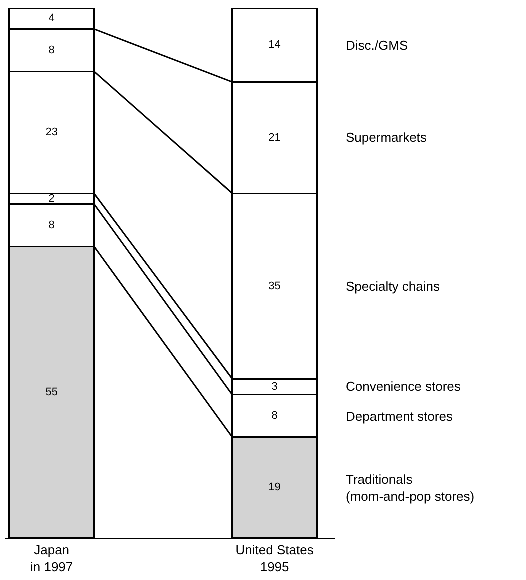 Image resolution: width=526 pixels, height=580 pixels. Describe the element at coordinates (275, 386) in the screenshot. I see `data-label: 3` at that location.